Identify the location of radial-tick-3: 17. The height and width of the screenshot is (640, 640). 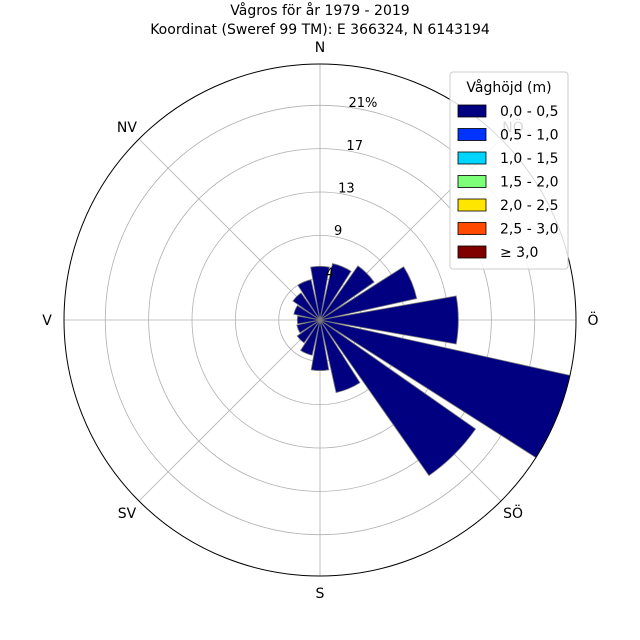
(354, 146).